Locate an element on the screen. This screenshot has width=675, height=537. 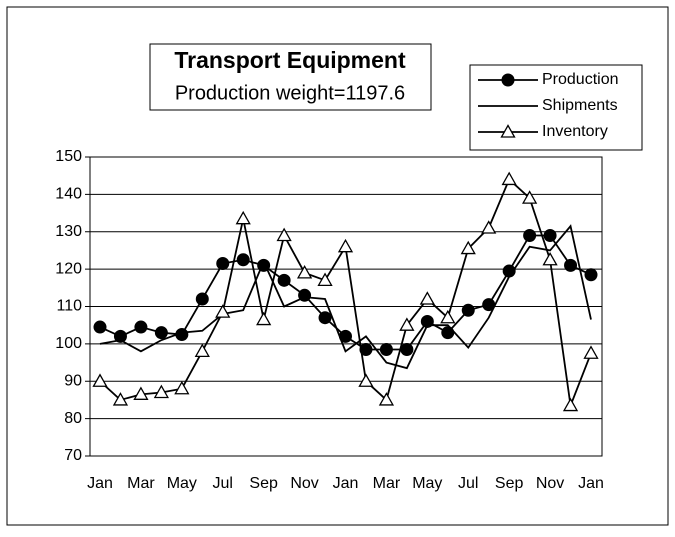
legend-label: Inventory is located at coordinates (575, 131).